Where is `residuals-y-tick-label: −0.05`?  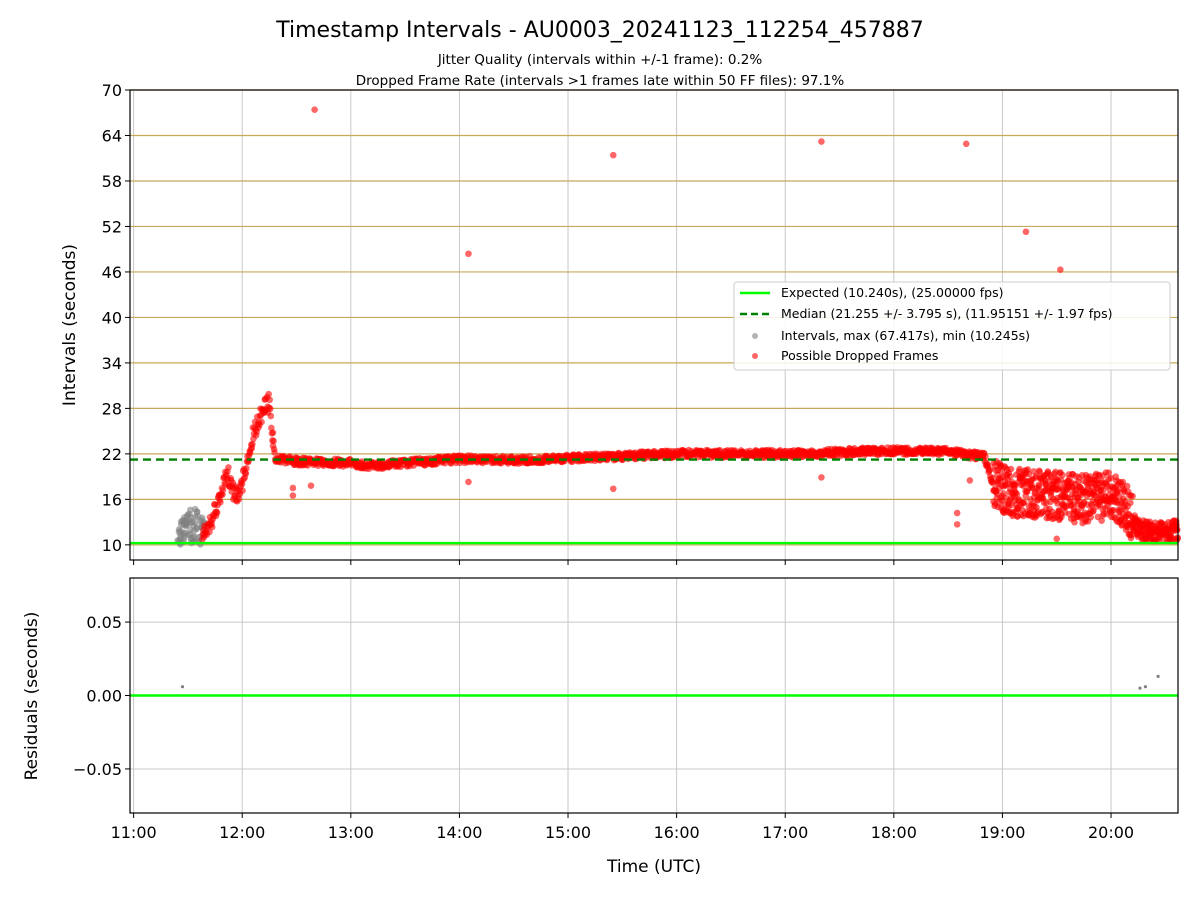
residuals-y-tick-label: −0.05 is located at coordinates (97, 769).